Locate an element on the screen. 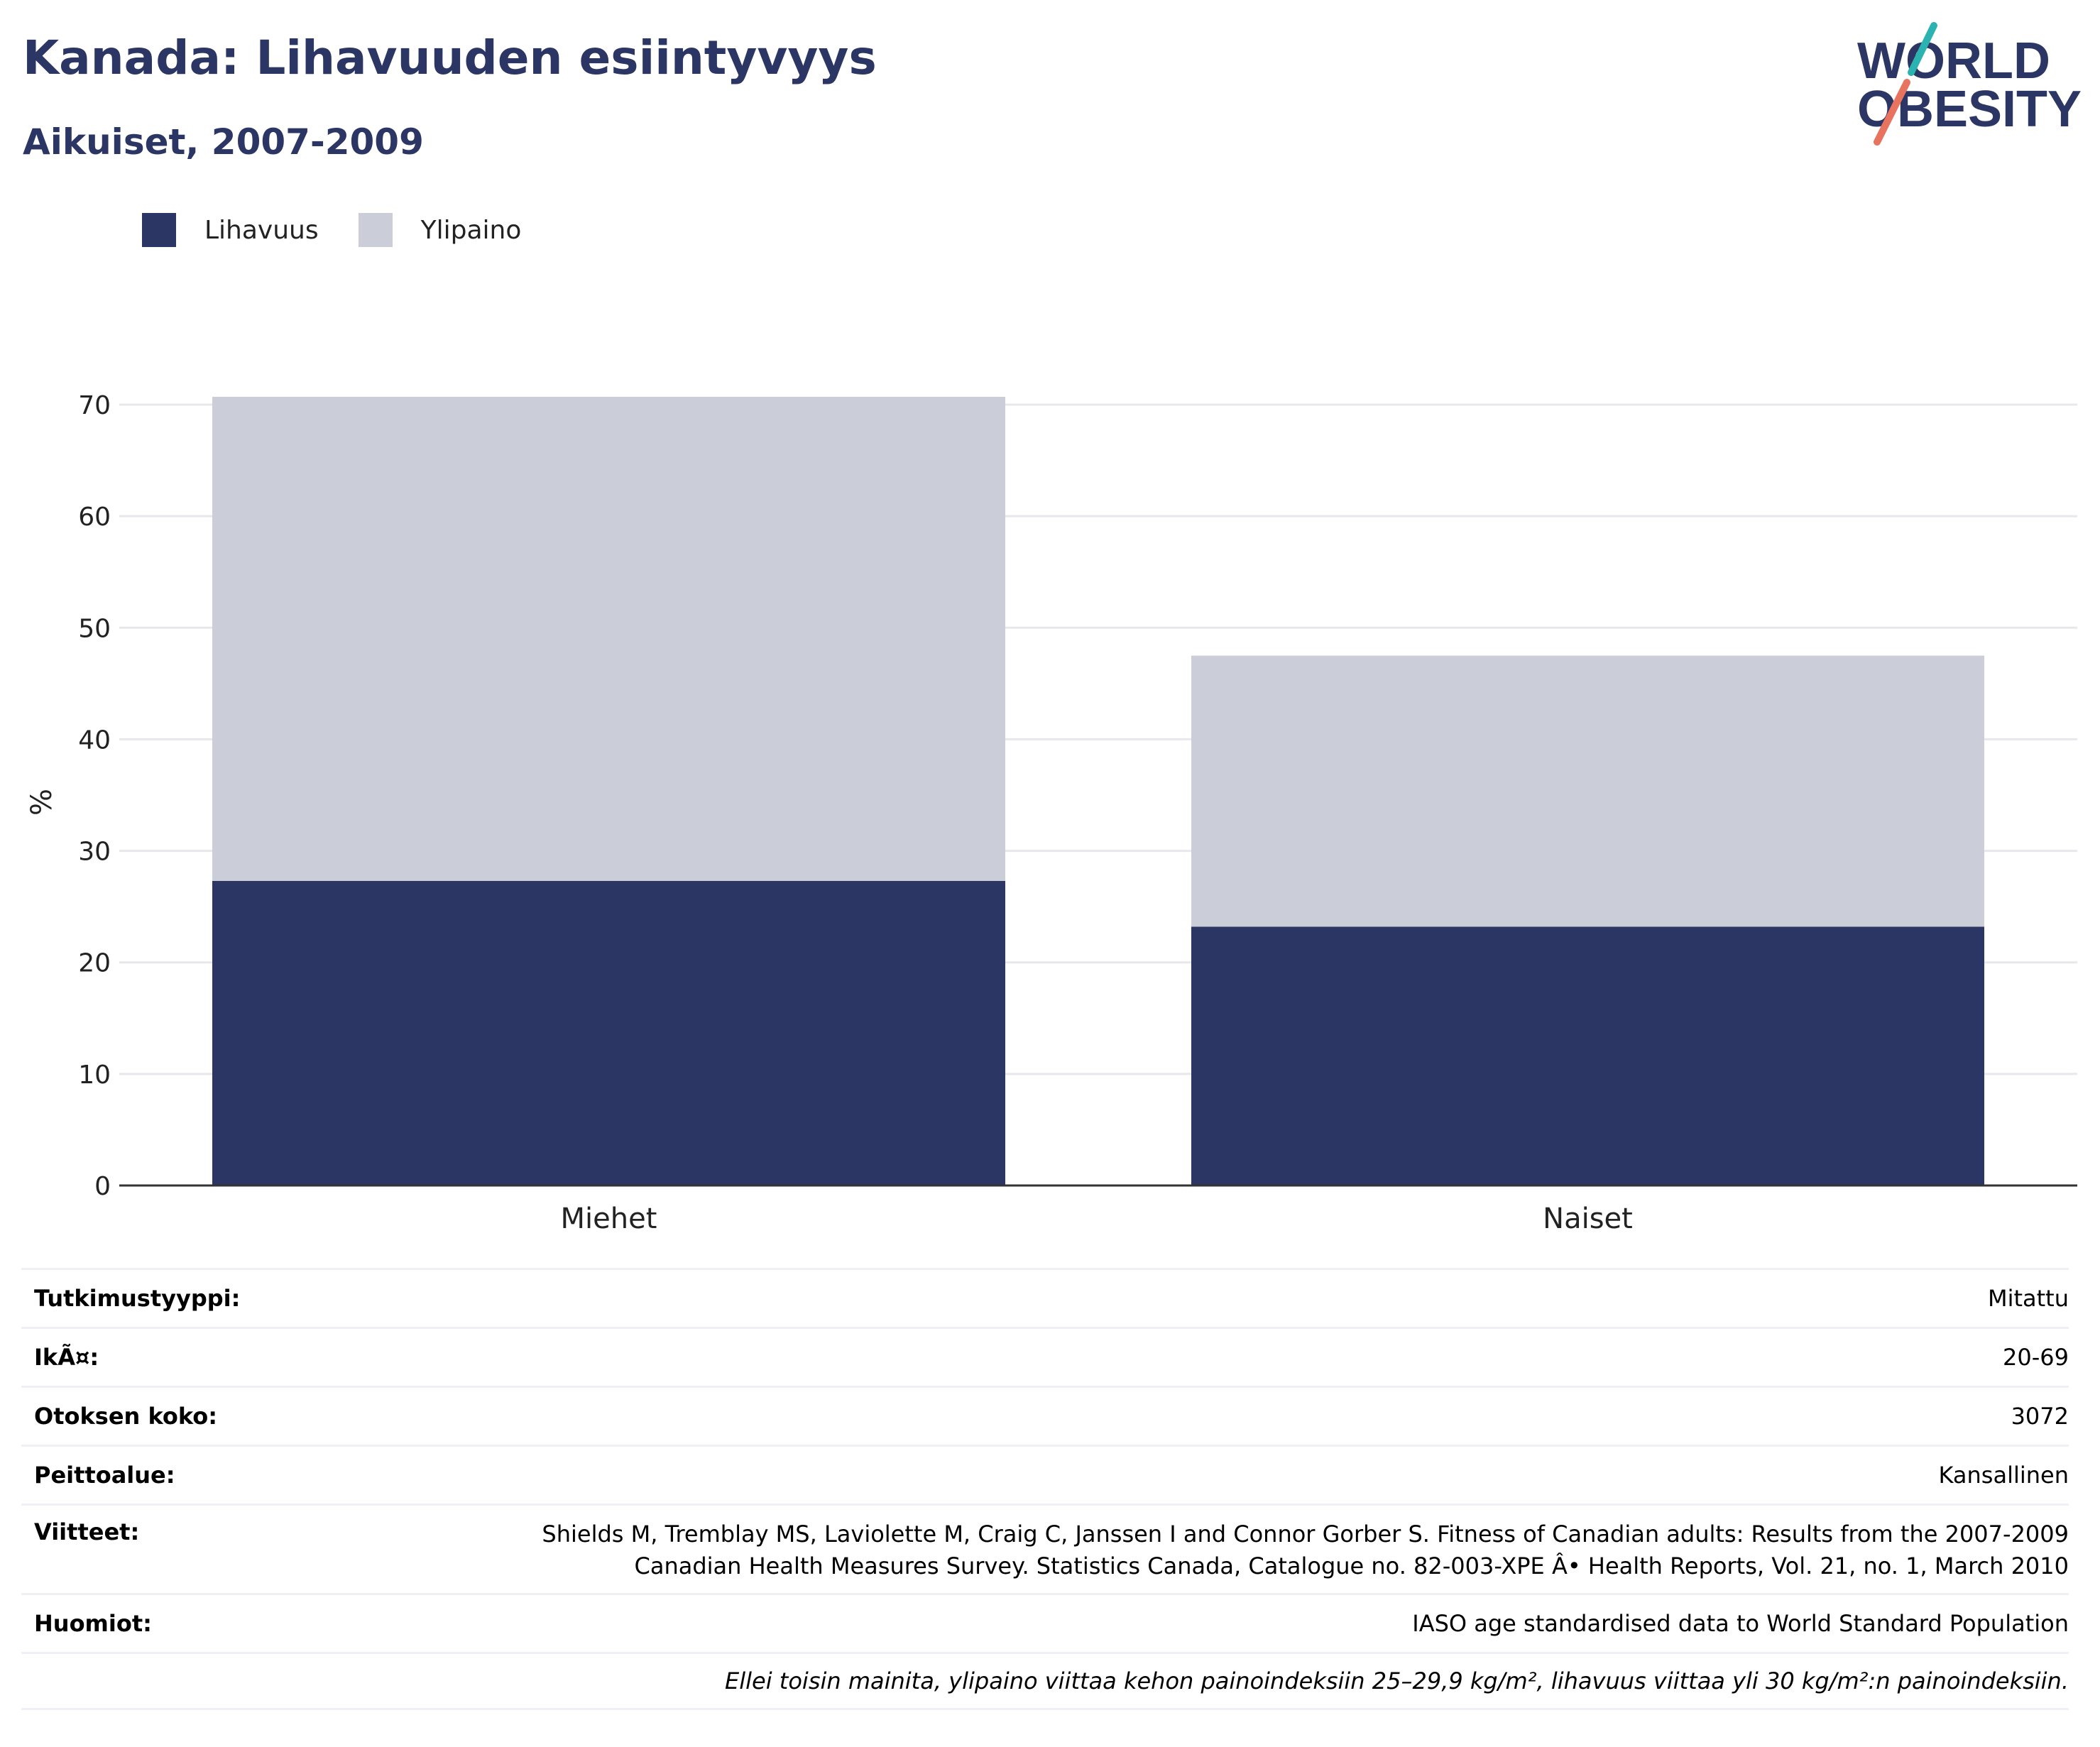 The height and width of the screenshot is (1747, 2100). info-row-coverage: Peittoalue: Kansallinen is located at coordinates (1045, 1474).